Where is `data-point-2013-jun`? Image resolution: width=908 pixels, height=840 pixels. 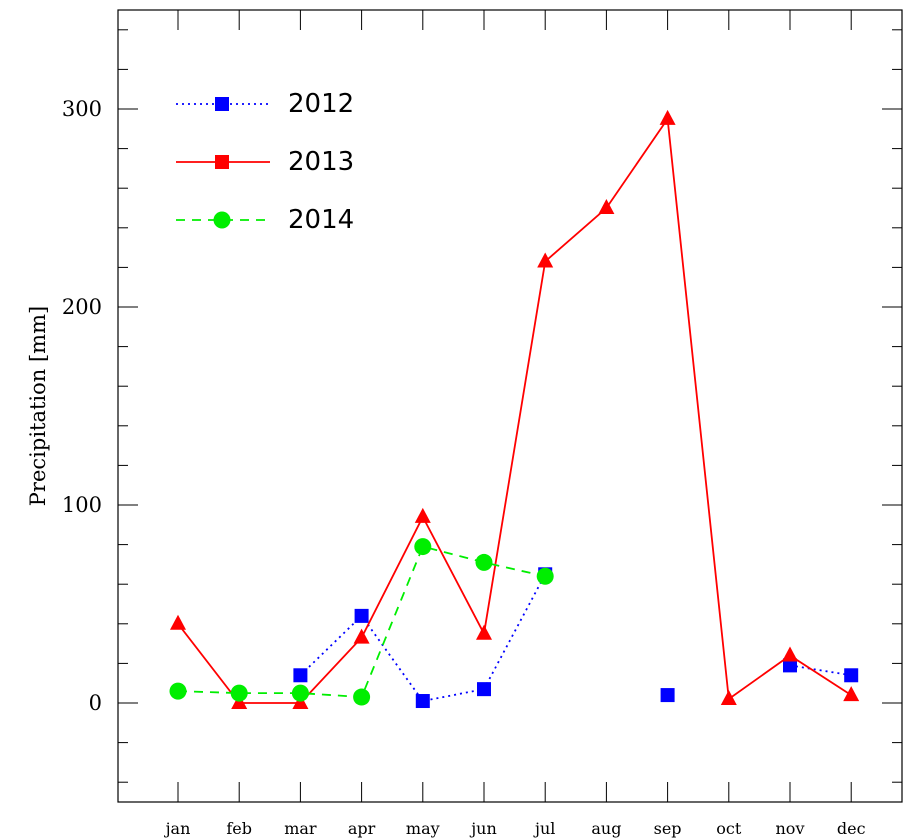 data-point-2013-jun is located at coordinates (484, 632).